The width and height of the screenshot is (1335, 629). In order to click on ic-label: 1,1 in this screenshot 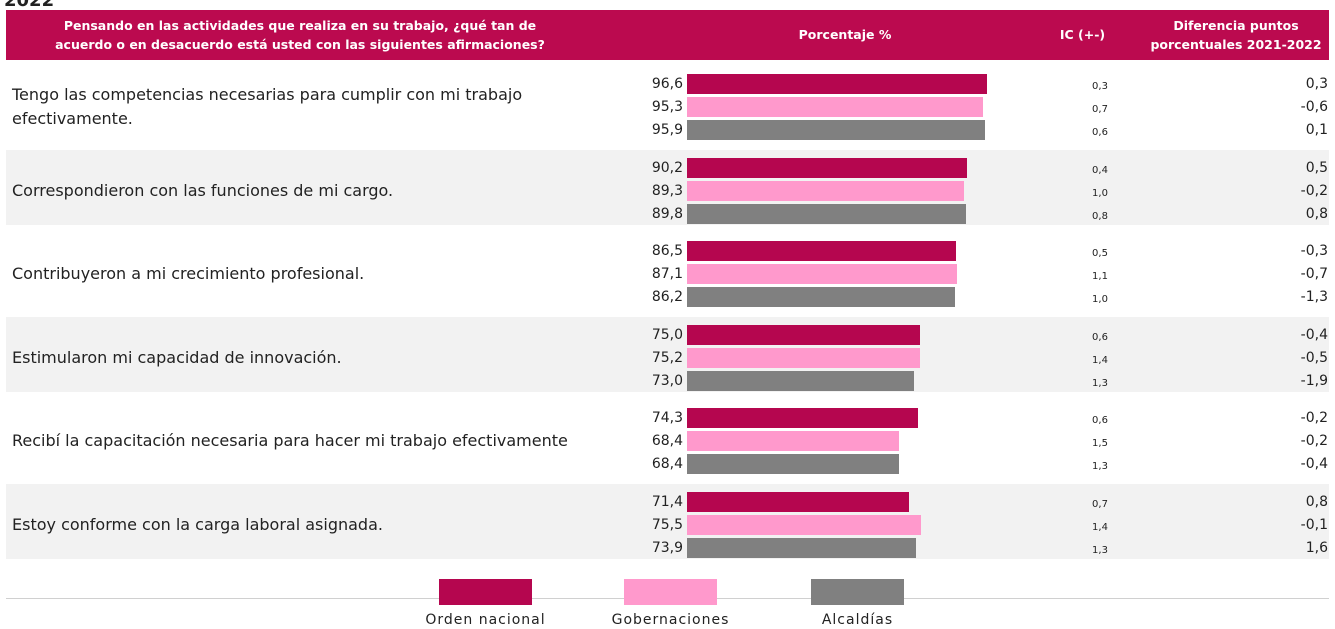, I will do `click(1100, 276)`.